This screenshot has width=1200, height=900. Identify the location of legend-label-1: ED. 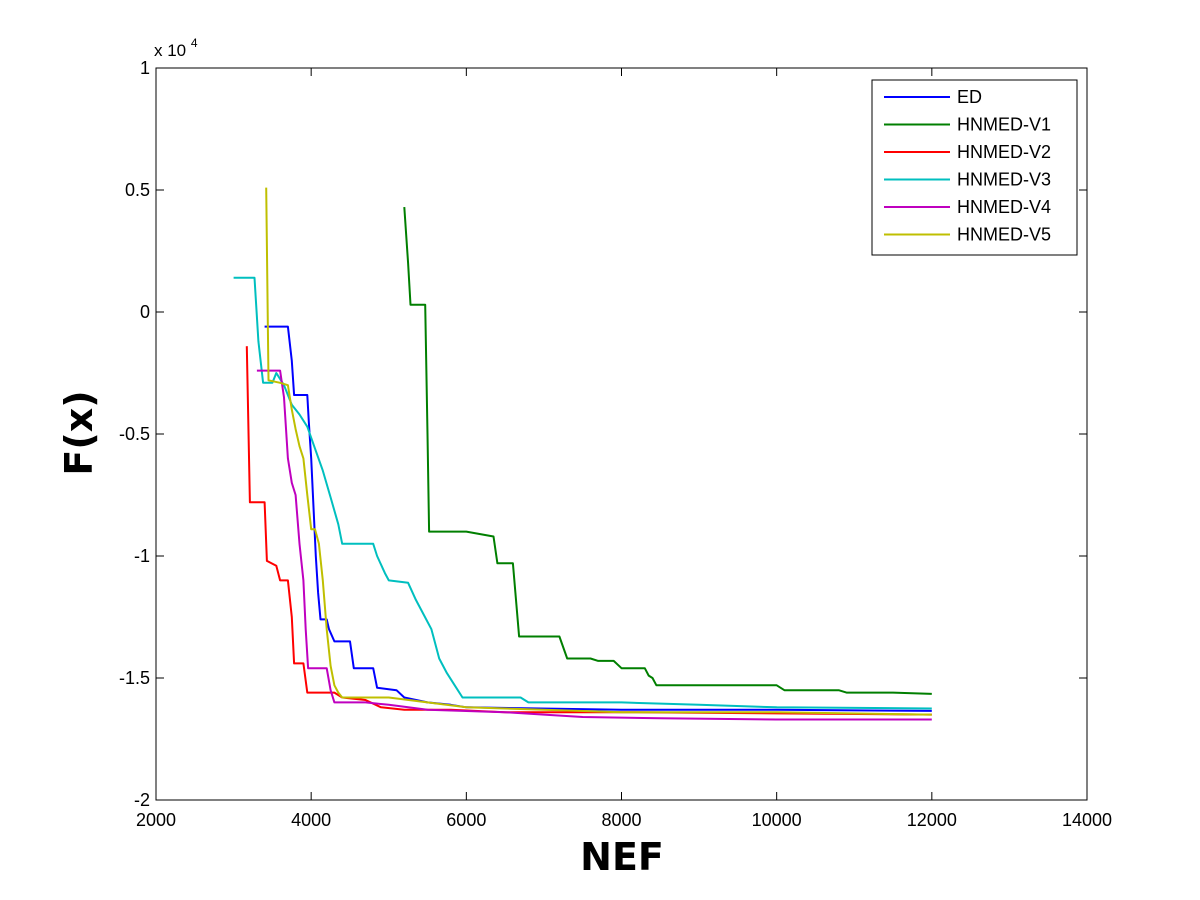
(969, 97).